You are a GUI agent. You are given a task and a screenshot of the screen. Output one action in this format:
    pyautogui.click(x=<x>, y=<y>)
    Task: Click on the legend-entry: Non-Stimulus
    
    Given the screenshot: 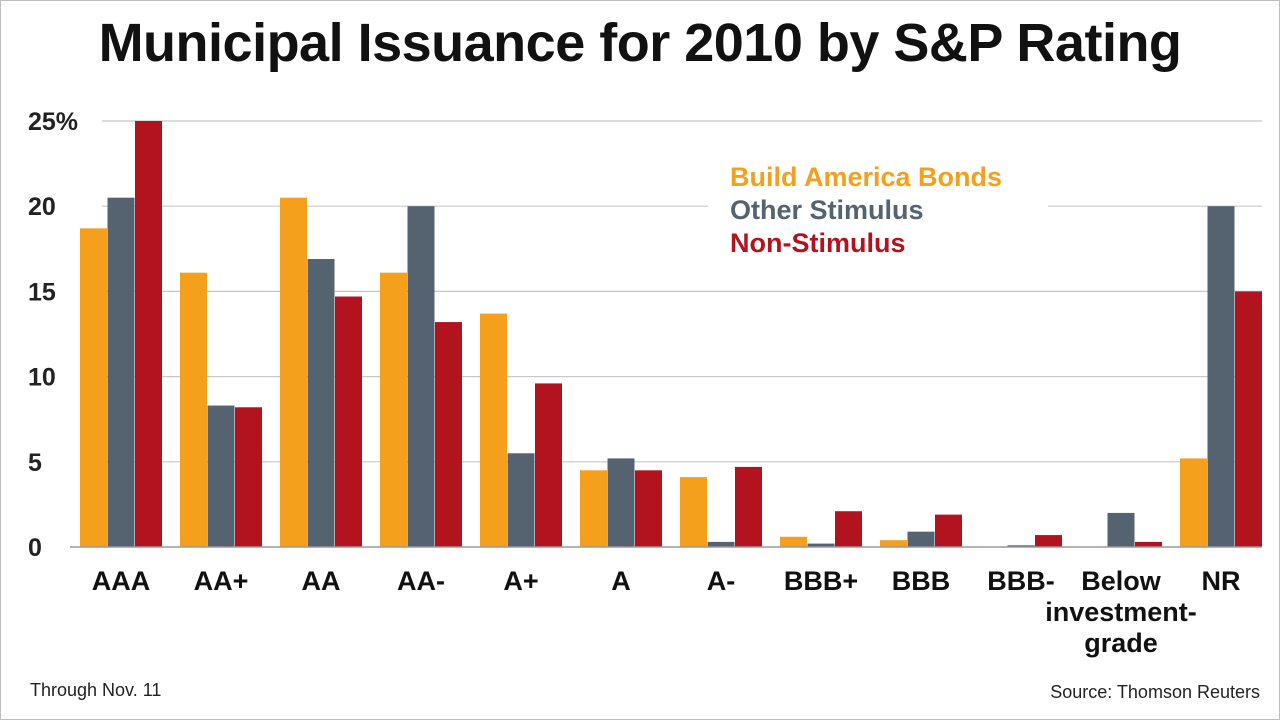 What is the action you would take?
    pyautogui.click(x=818, y=243)
    